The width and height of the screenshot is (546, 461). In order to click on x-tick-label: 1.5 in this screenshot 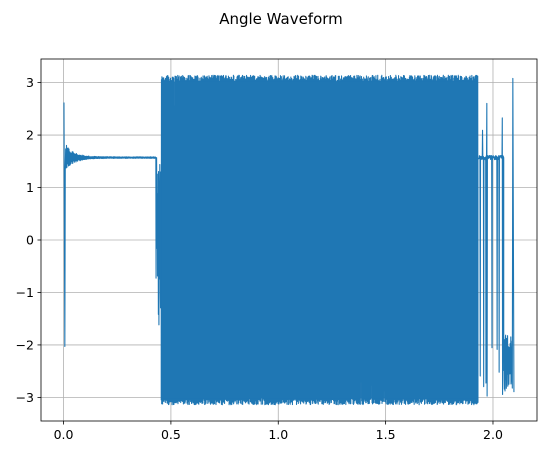, I will do `click(386, 434)`.